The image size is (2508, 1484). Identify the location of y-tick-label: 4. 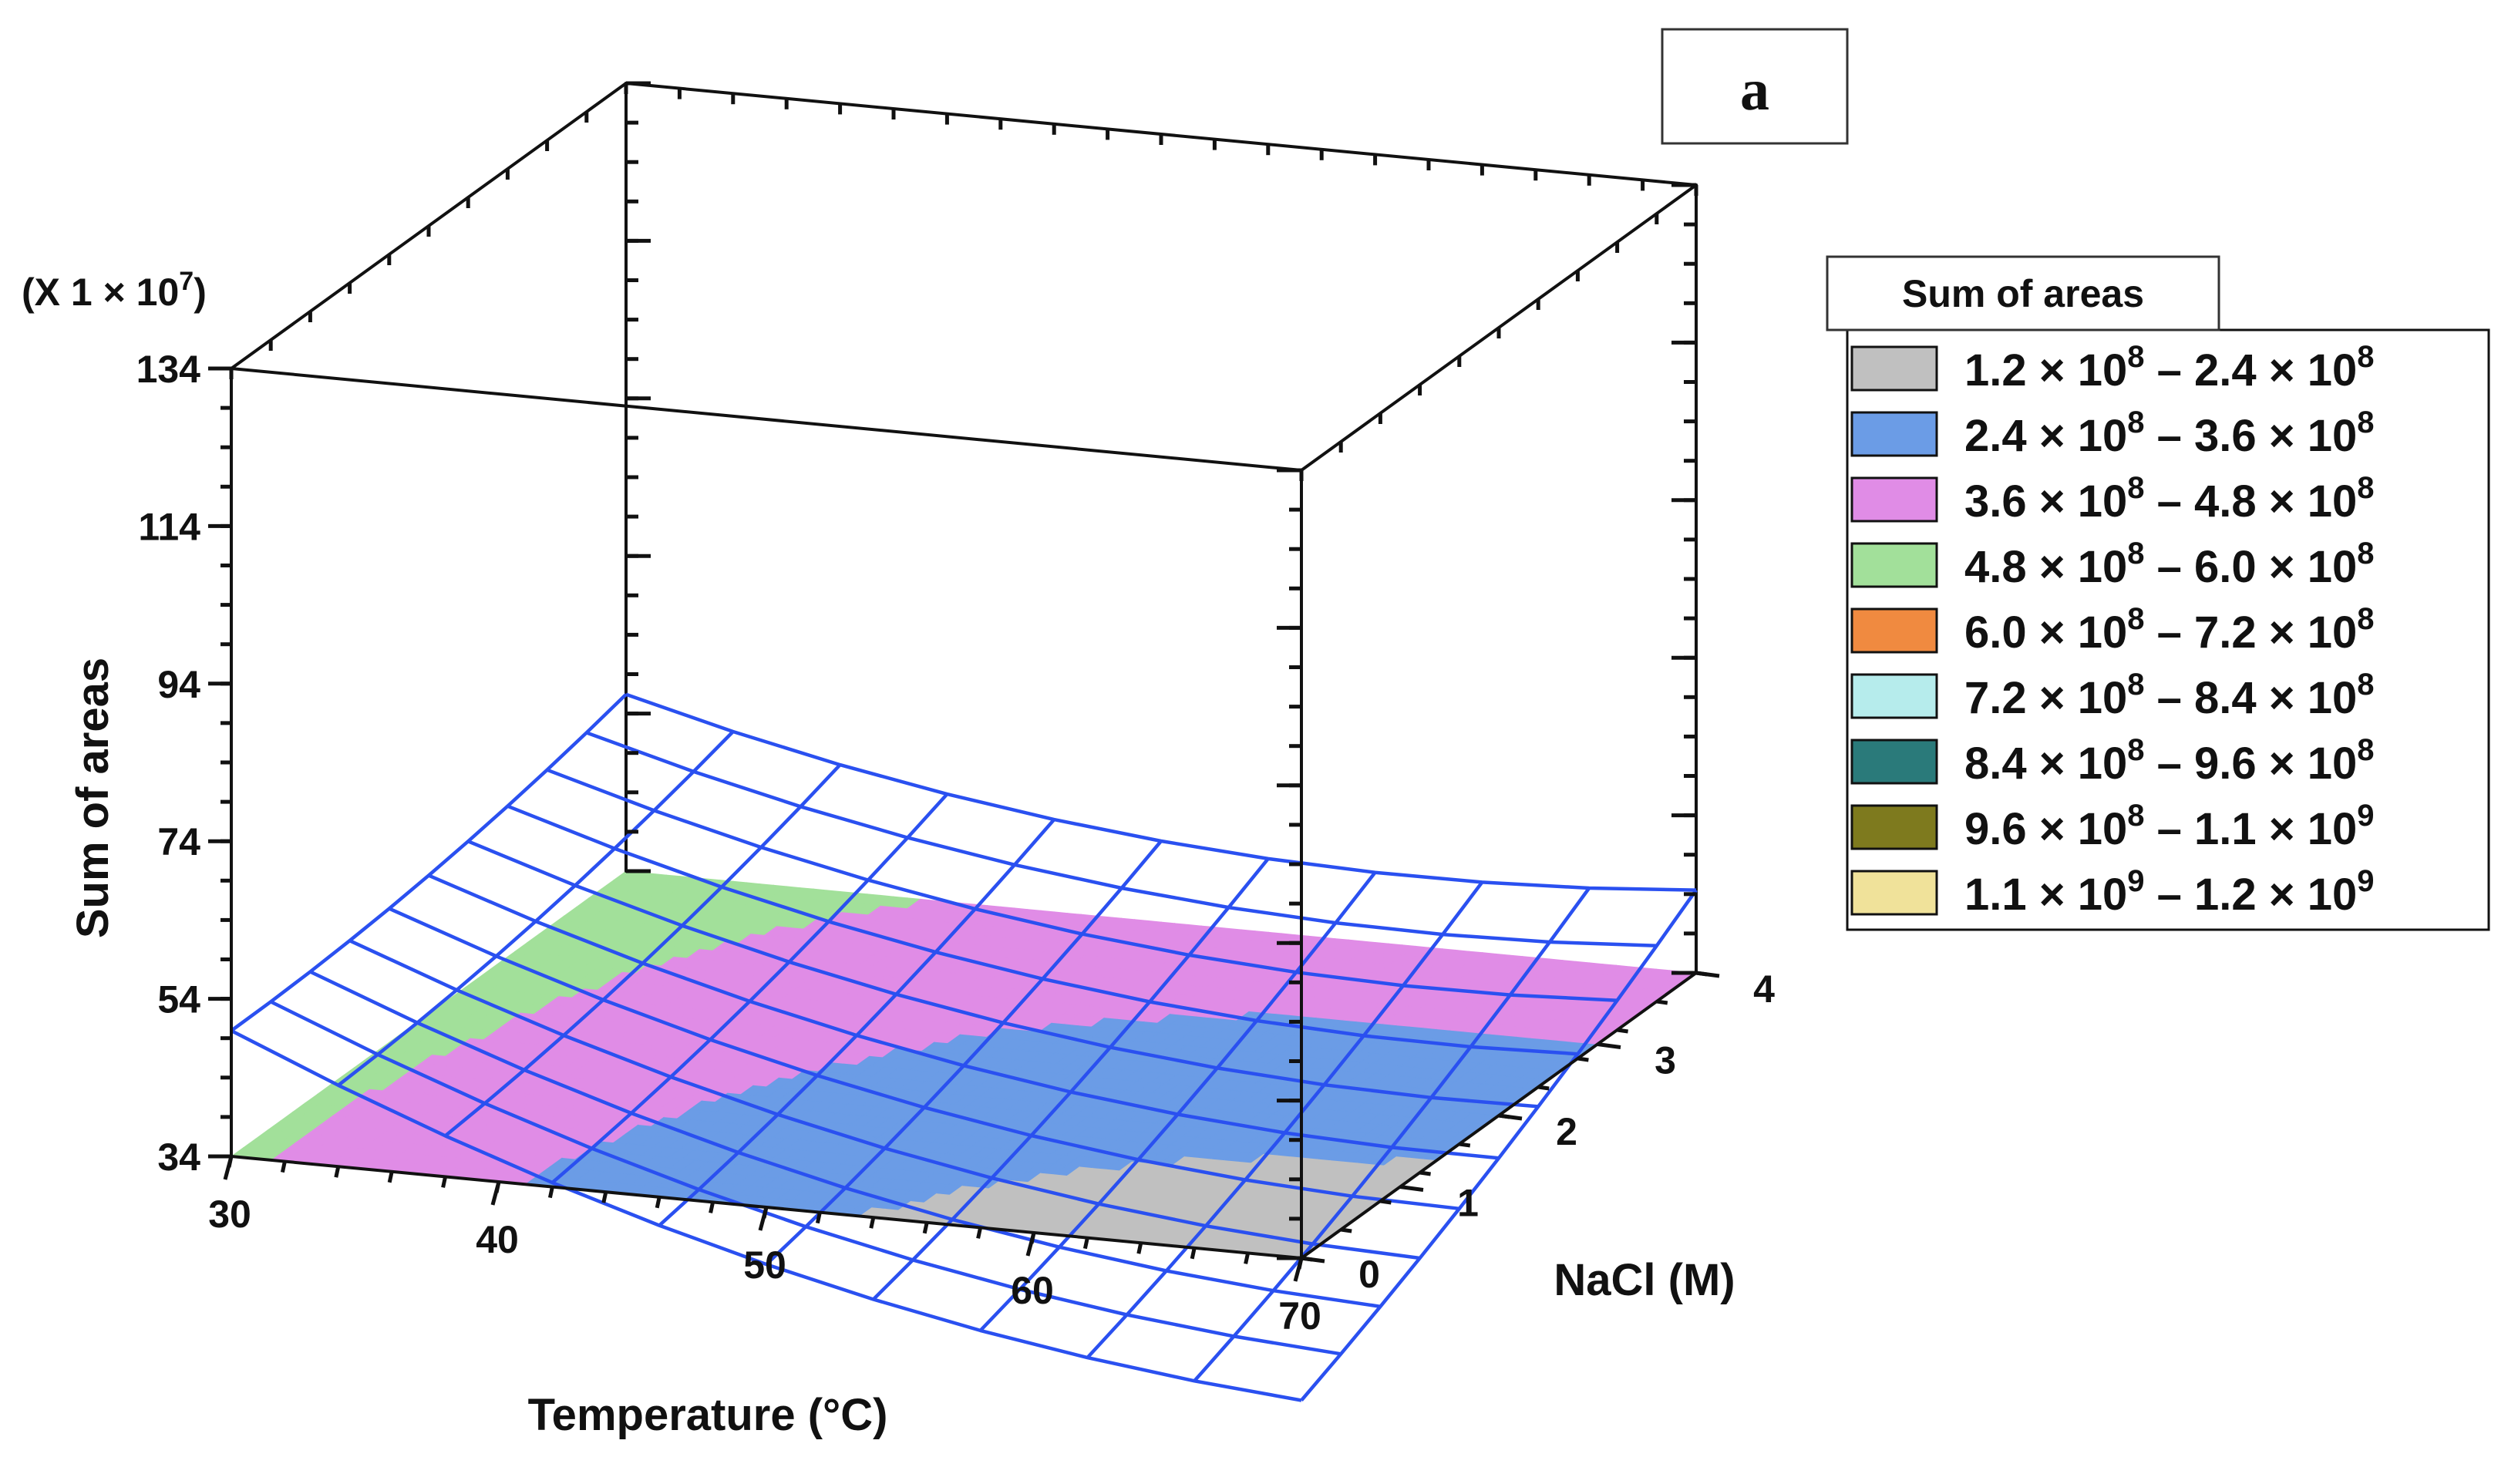
(1764, 989).